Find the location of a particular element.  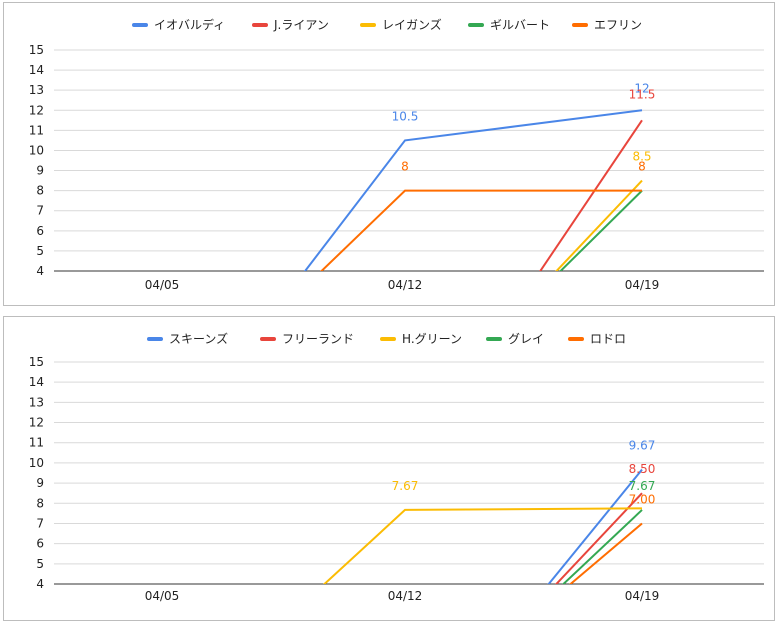

legend-label: フリーランド is located at coordinates (318, 339).